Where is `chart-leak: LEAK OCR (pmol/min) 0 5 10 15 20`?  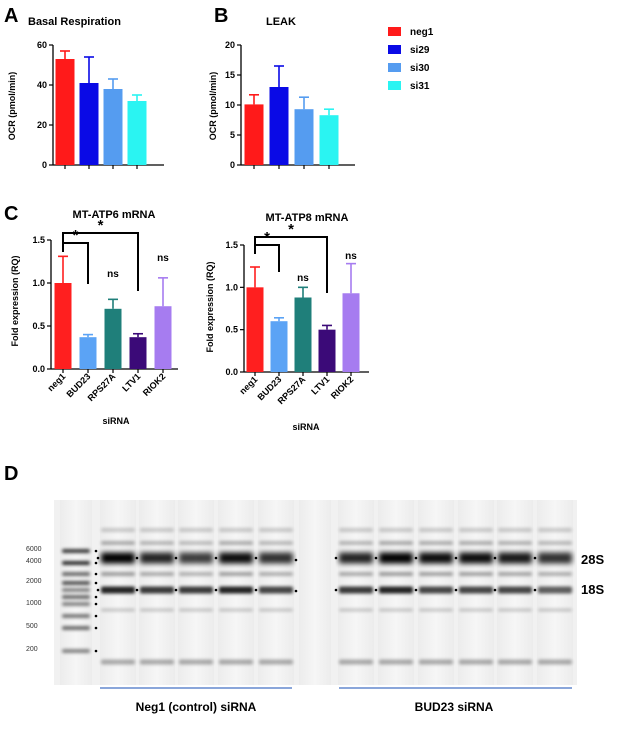
chart-leak: LEAK OCR (pmol/min) 0 5 10 15 20 is located at coordinates (281, 93).